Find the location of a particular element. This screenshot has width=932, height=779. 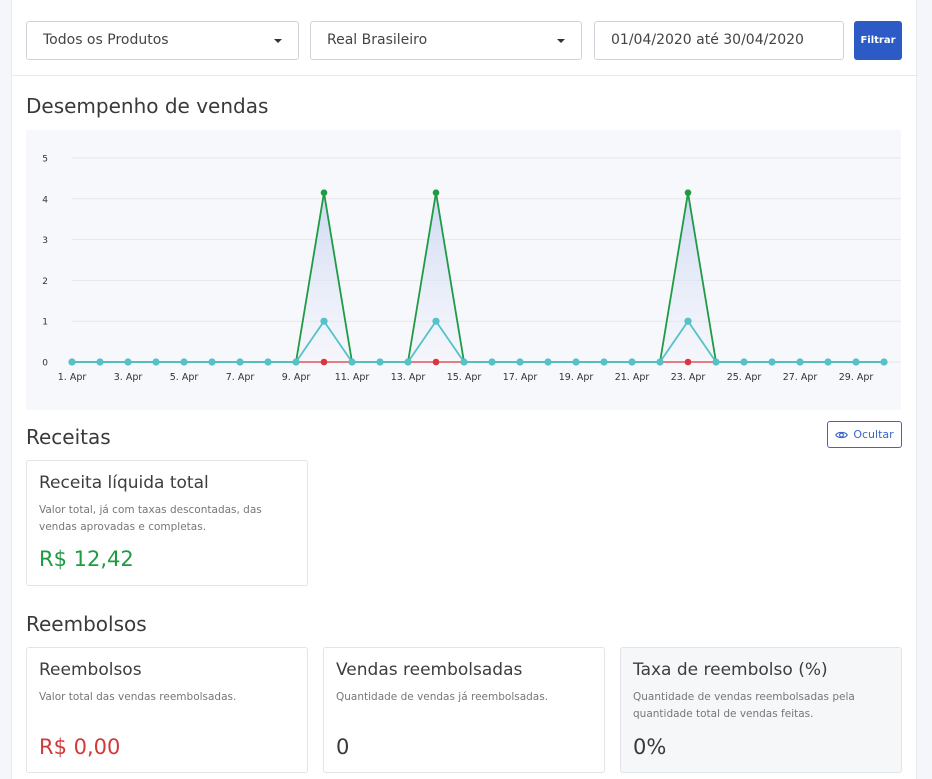

hide-button-label: Ocultar is located at coordinates (873, 434).